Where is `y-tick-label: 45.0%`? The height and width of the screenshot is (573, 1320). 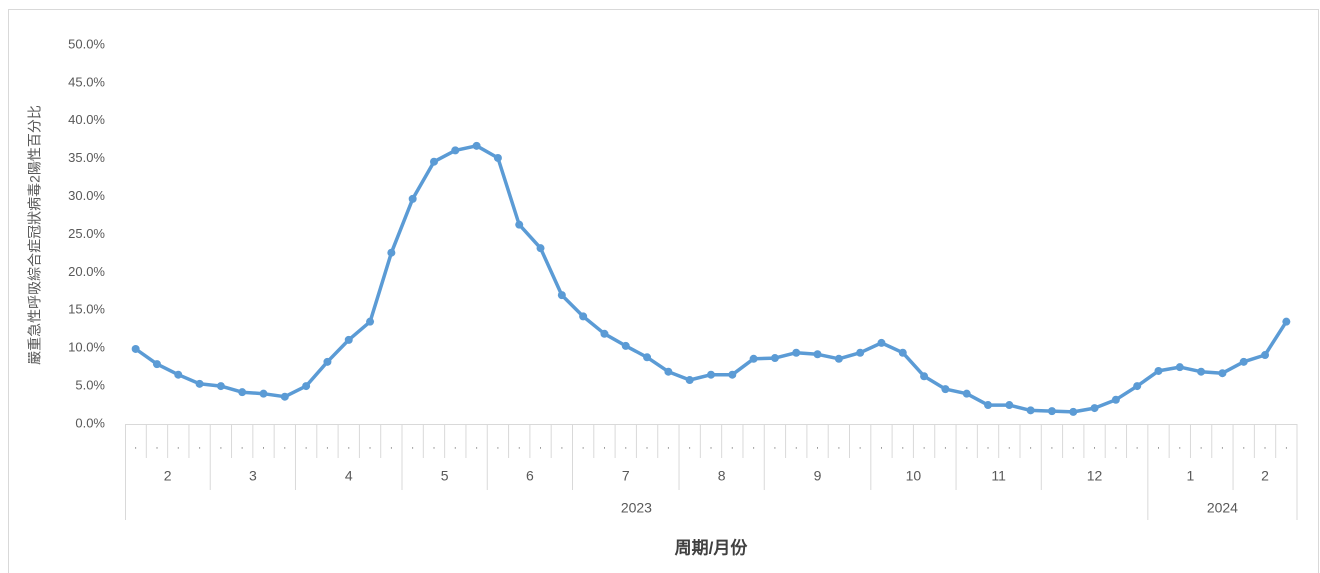 y-tick-label: 45.0% is located at coordinates (86, 81).